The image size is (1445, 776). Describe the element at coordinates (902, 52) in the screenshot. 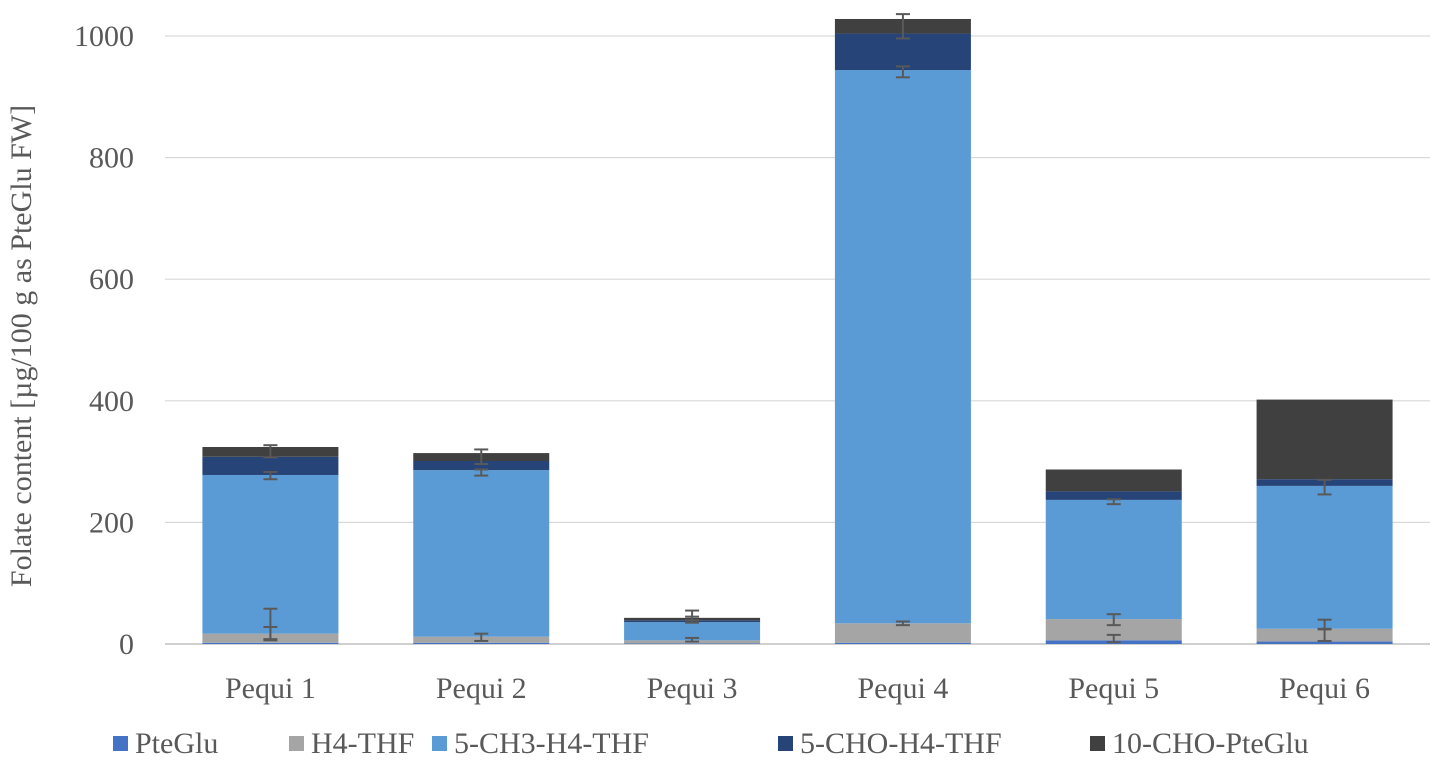

I see `bar-segment-pequi-4-5-cho-h4-thf` at that location.